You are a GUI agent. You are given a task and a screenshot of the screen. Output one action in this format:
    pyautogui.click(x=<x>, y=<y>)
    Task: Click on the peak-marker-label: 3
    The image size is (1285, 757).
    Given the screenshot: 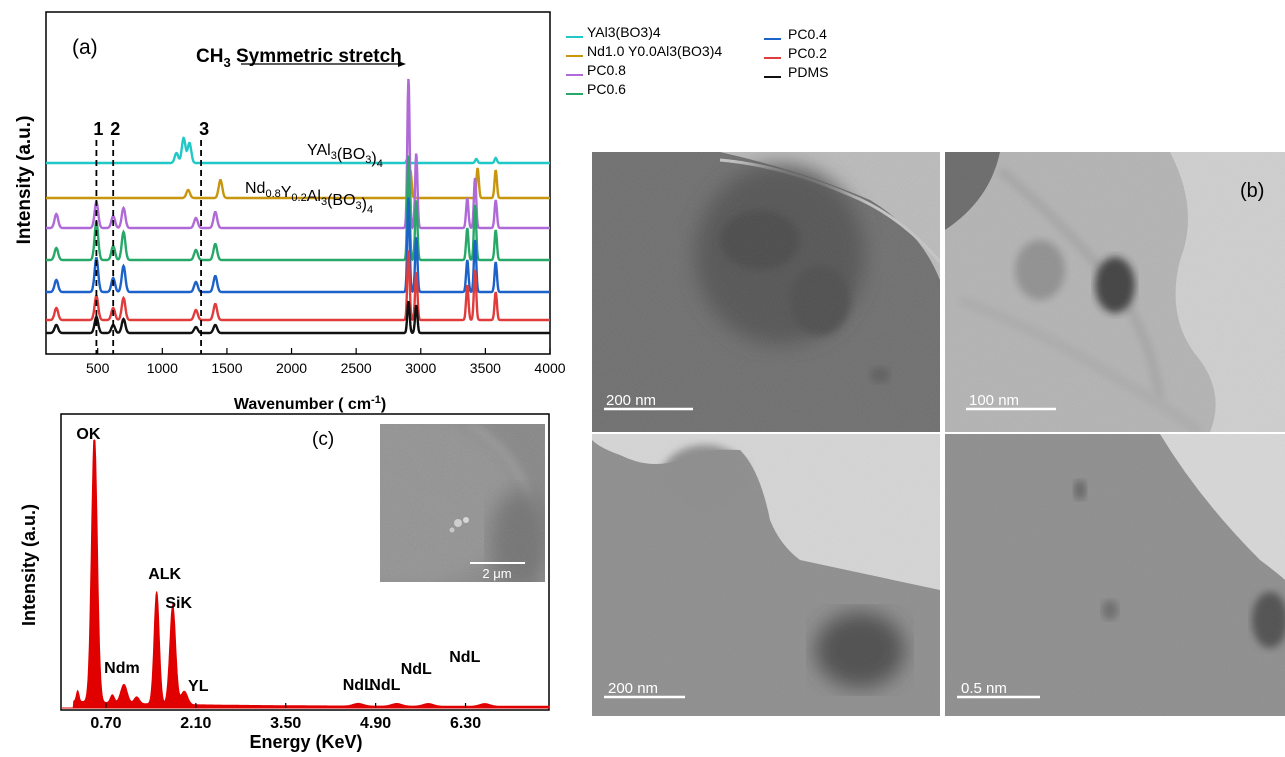 What is the action you would take?
    pyautogui.click(x=204, y=129)
    